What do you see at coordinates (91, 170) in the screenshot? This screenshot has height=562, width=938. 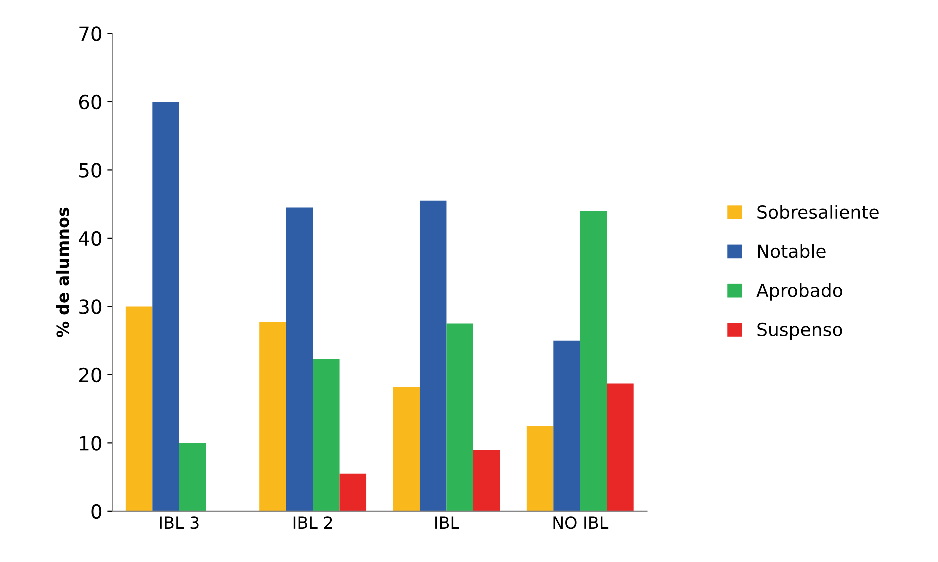 I see `y-tick-label: 50` at bounding box center [91, 170].